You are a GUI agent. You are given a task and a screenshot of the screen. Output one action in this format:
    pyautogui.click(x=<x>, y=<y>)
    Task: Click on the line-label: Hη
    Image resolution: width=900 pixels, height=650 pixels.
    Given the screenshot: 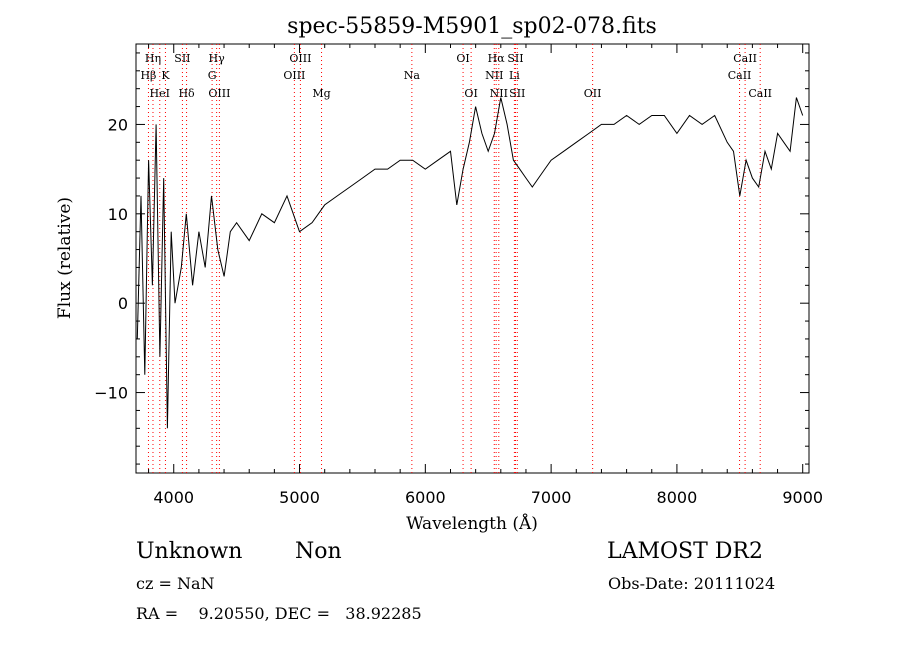 What is the action you would take?
    pyautogui.click(x=153, y=58)
    